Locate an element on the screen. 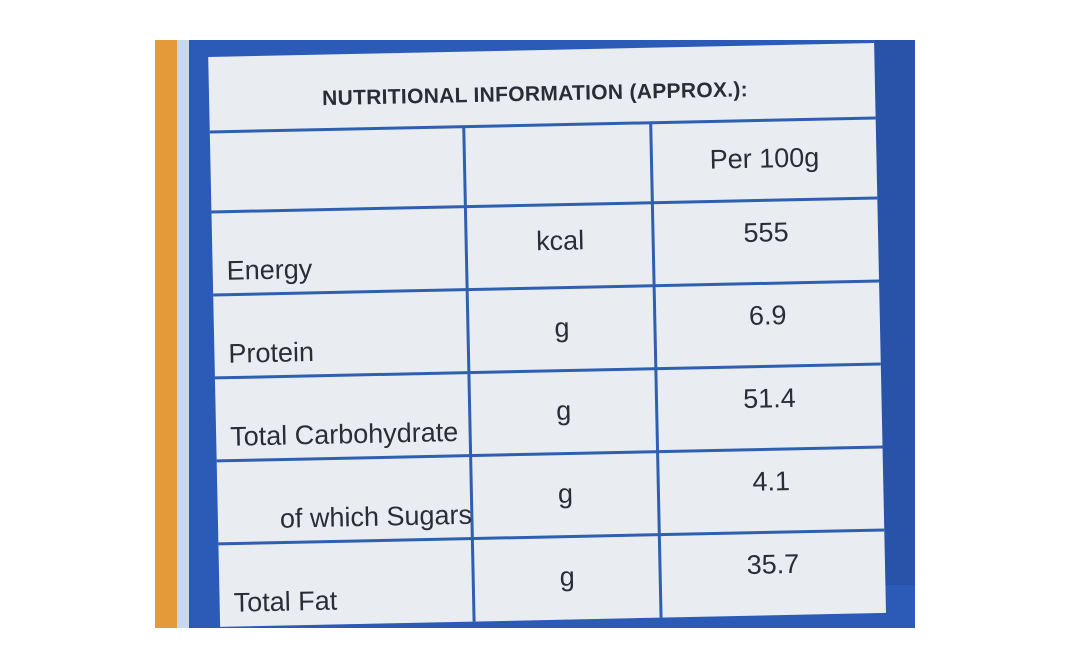 Image resolution: width=1068 pixels, height=671 pixels. value: 4.1 is located at coordinates (771, 481).